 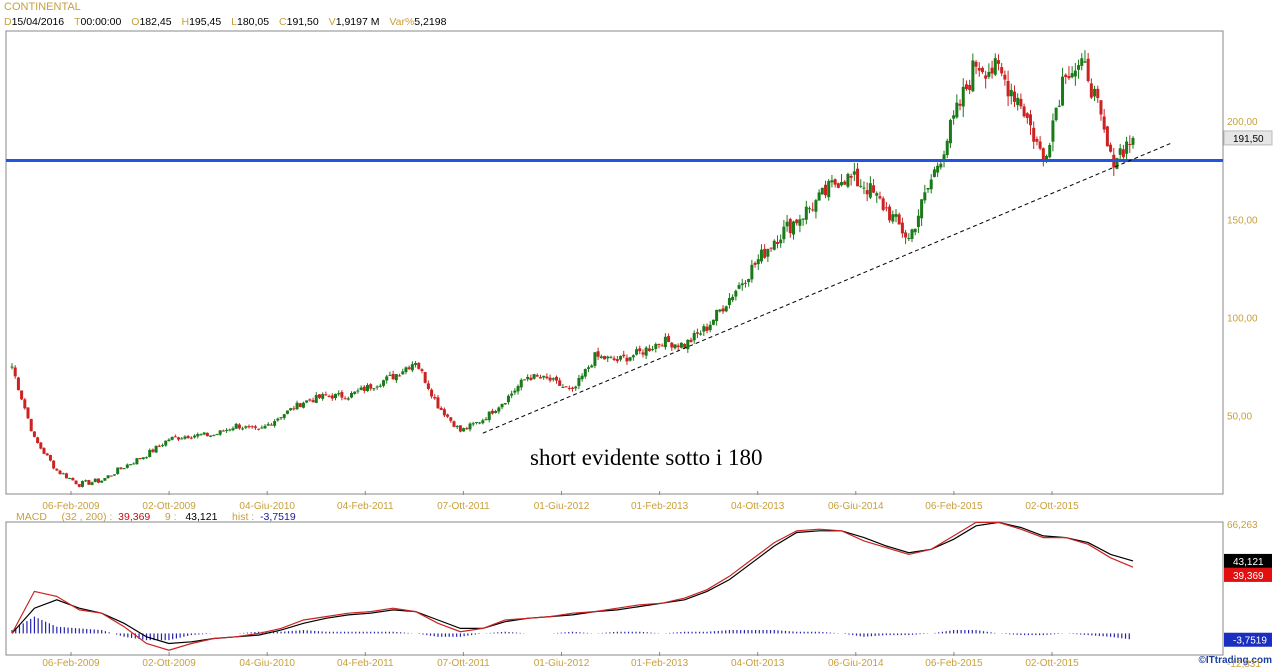 I want to click on ohlc-value-0: 15/04/2016, so click(x=39, y=22).